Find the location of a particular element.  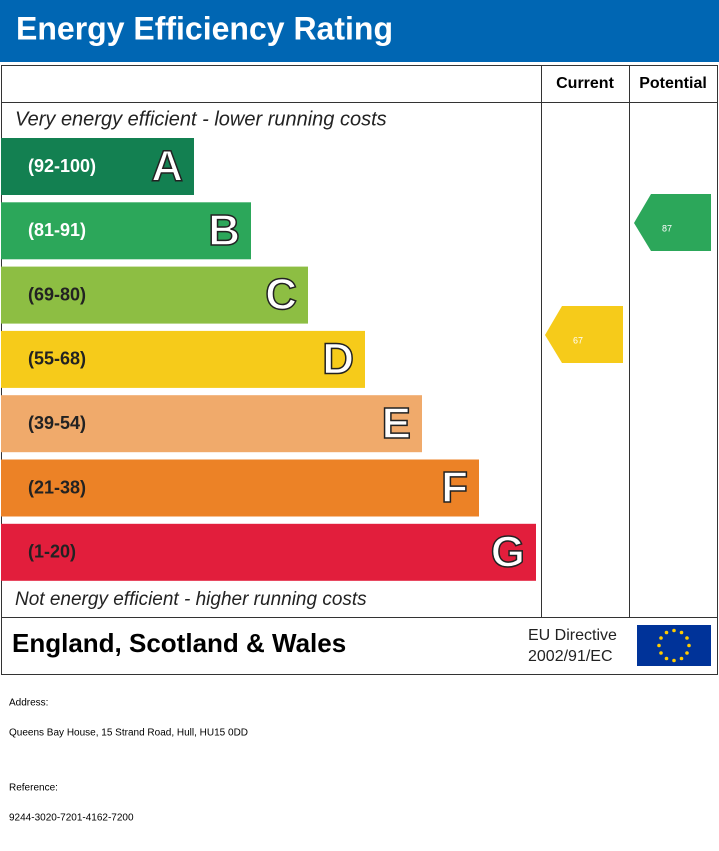

band-range: (55-68) is located at coordinates (57, 359).